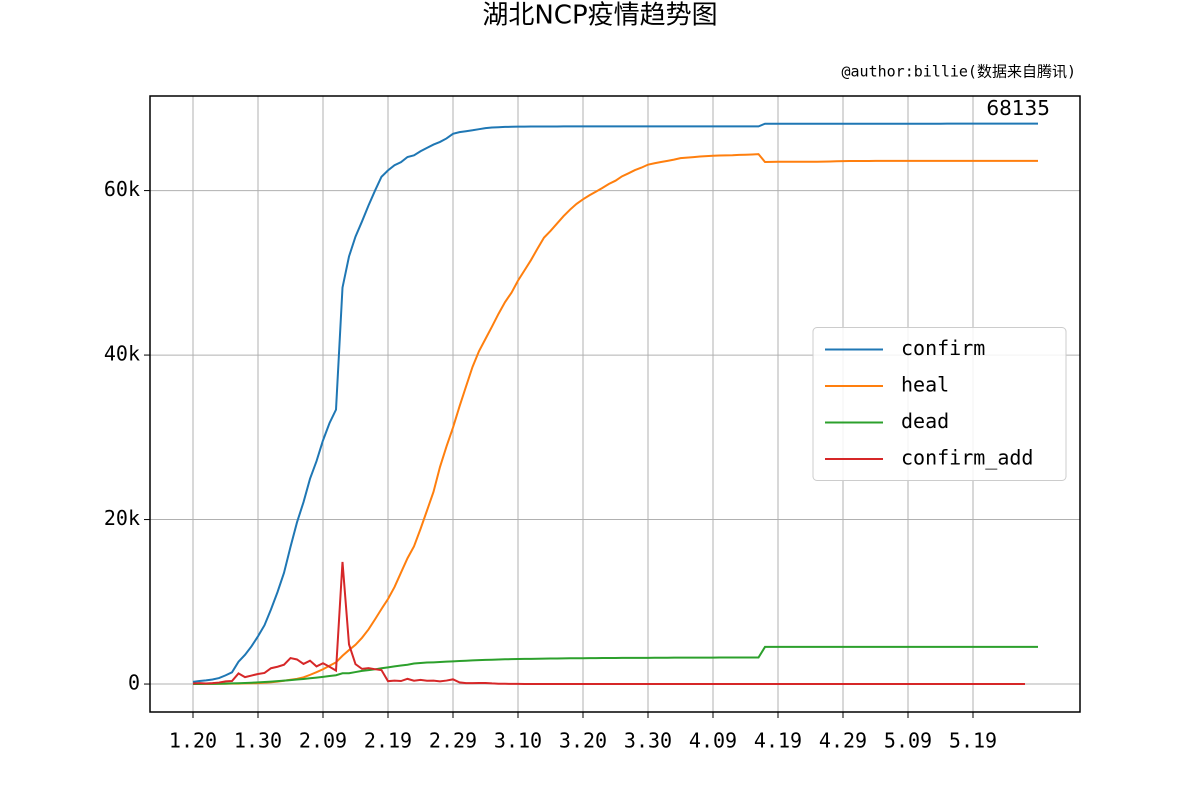 This screenshot has height=804, width=1200. Describe the element at coordinates (778, 741) in the screenshot. I see `x-tick-label: 4.19` at that location.